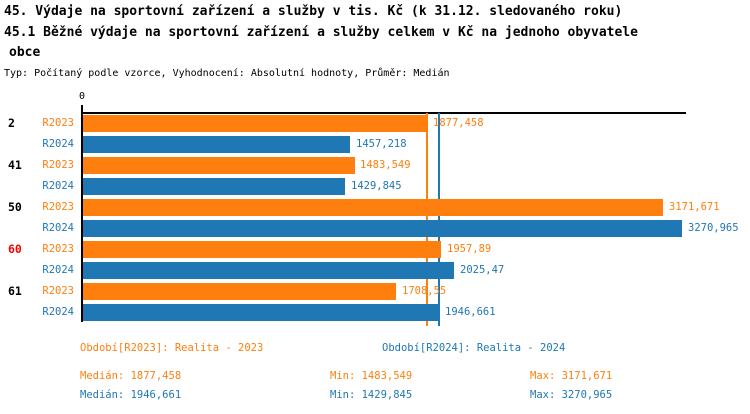 This screenshot has height=414, width=750. What do you see at coordinates (383, 113) in the screenshot?
I see `x-axis-line` at bounding box center [383, 113].